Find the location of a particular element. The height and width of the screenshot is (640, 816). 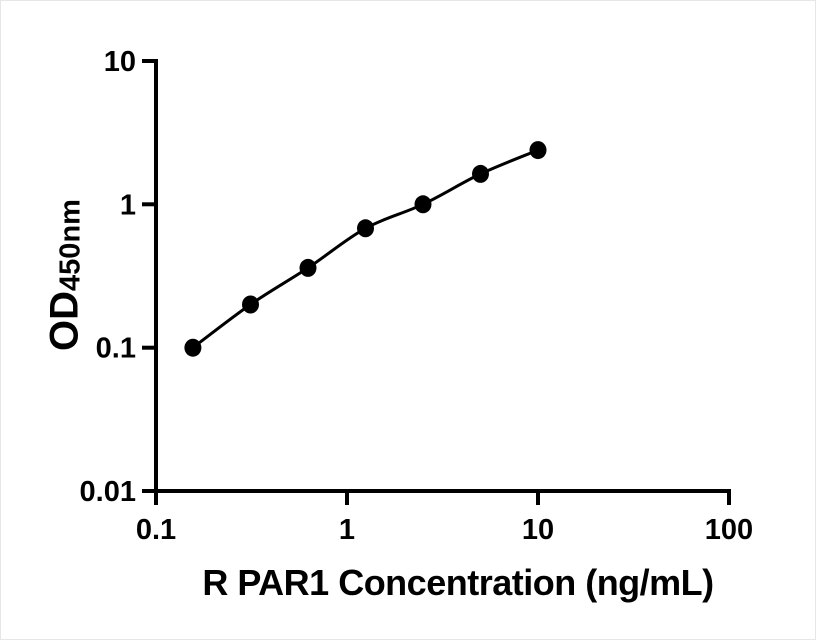

x-axis-title: R PAR1 Concentration (ng/mL) is located at coordinates (458, 582).